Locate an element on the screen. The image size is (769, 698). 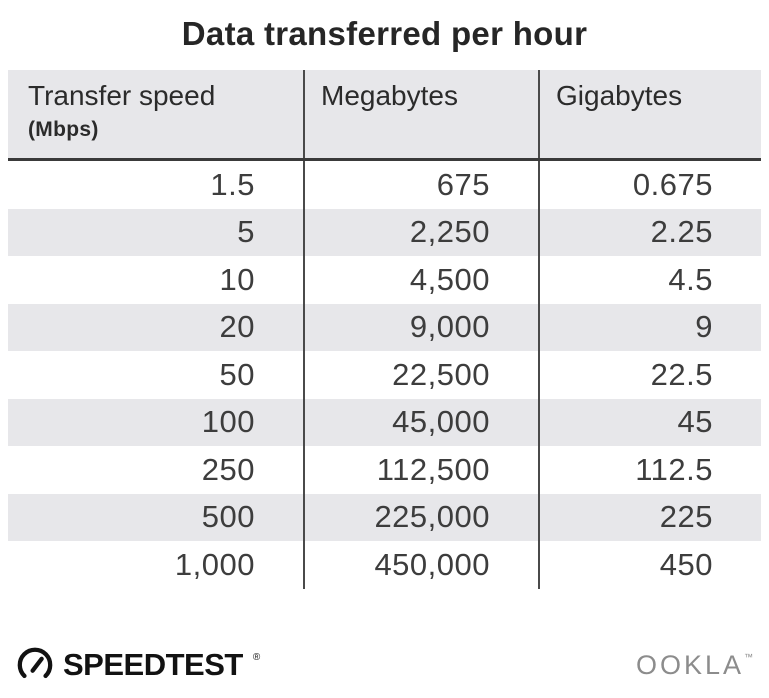
trademark-icon: ™ is located at coordinates (748, 656).